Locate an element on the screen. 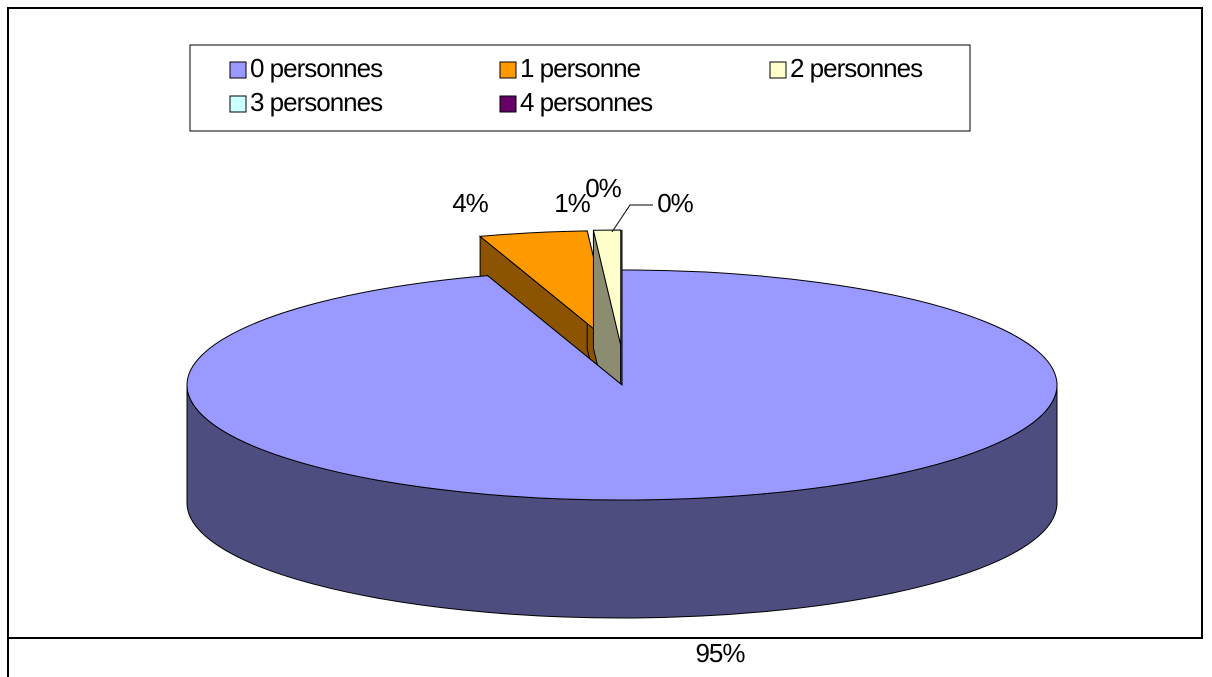  legend-label: 1 personne is located at coordinates (580, 68).